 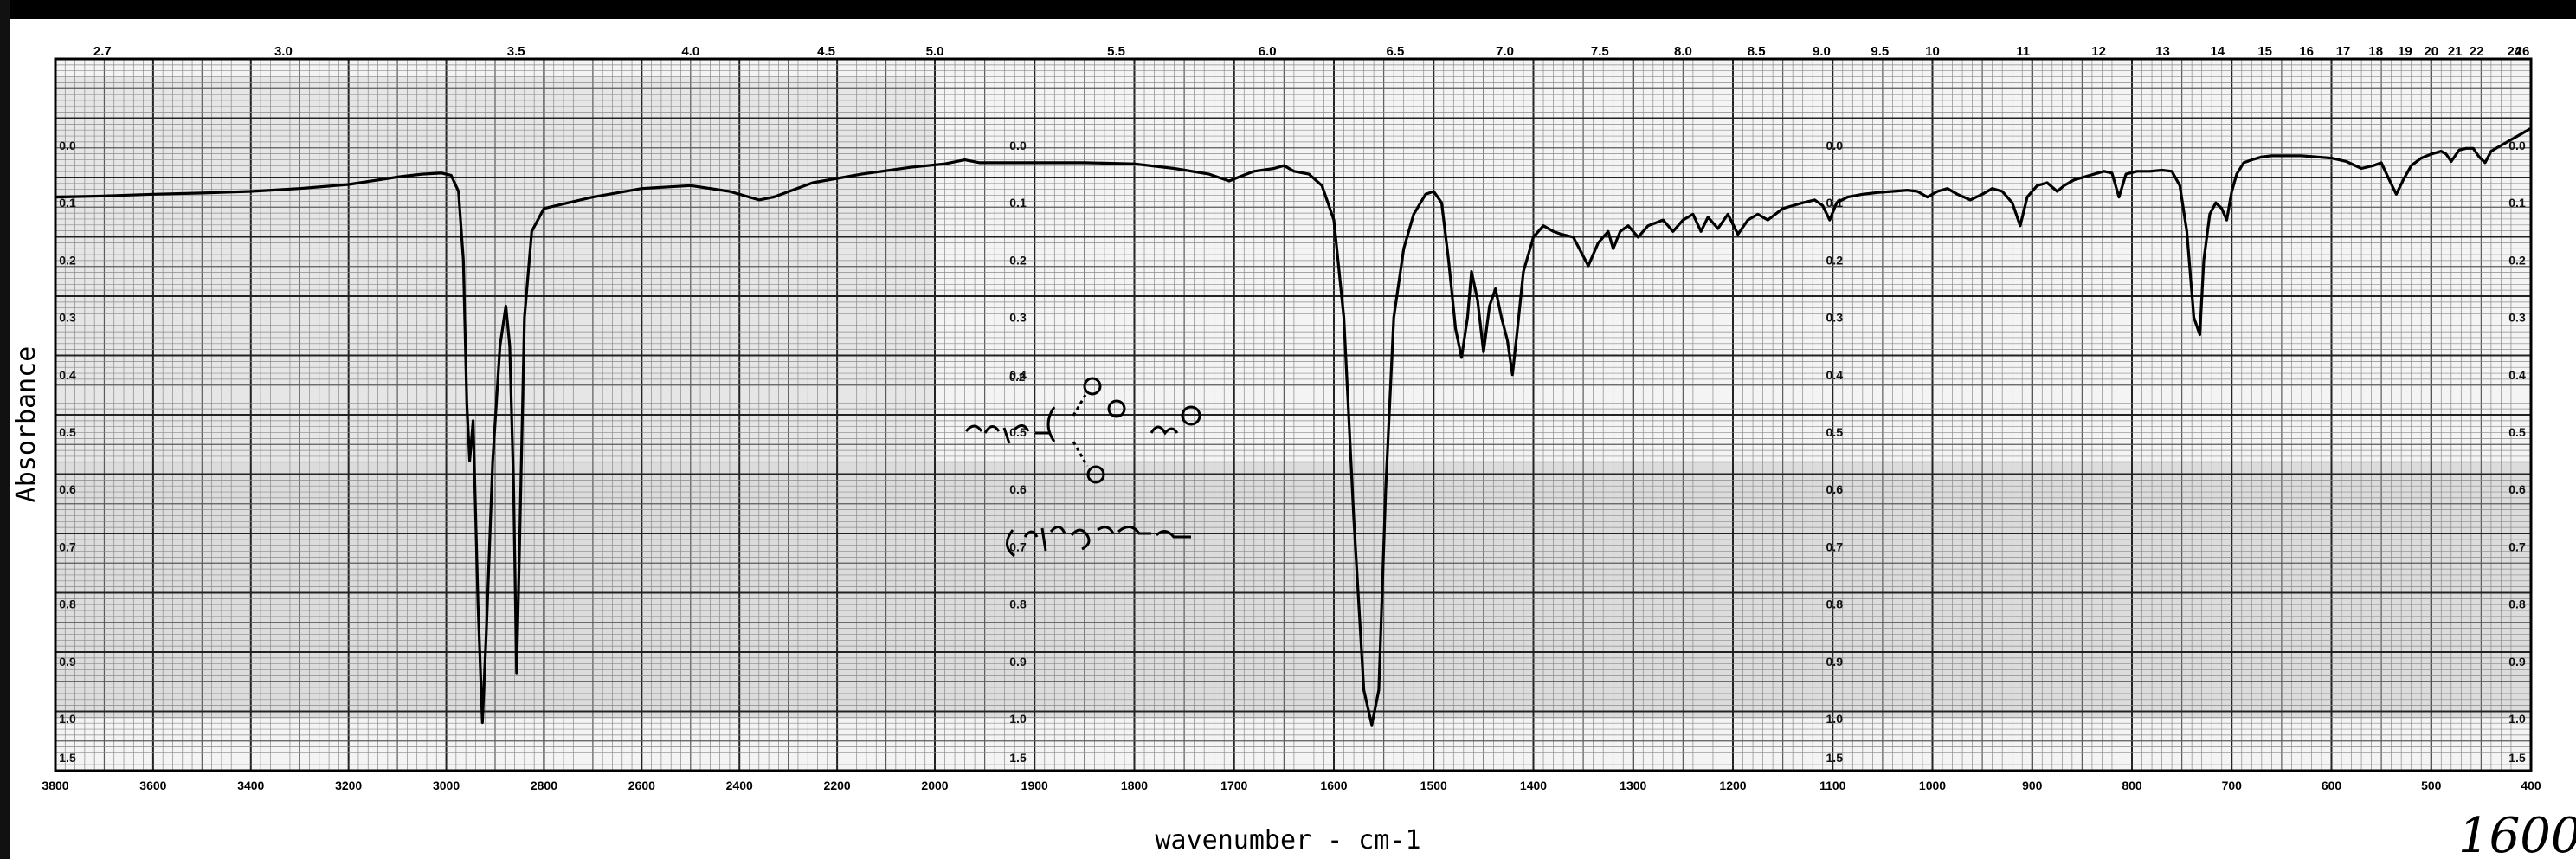 I want to click on wavenumber-tick-label: 1500, so click(x=1433, y=785).